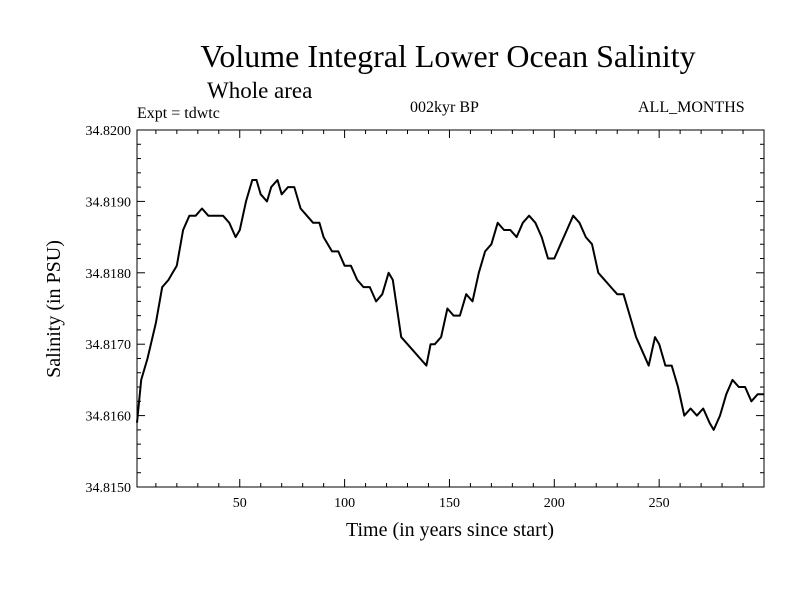 This screenshot has height=600, width=800. Describe the element at coordinates (444, 107) in the screenshot. I see `period-label: 002kyr BP` at that location.